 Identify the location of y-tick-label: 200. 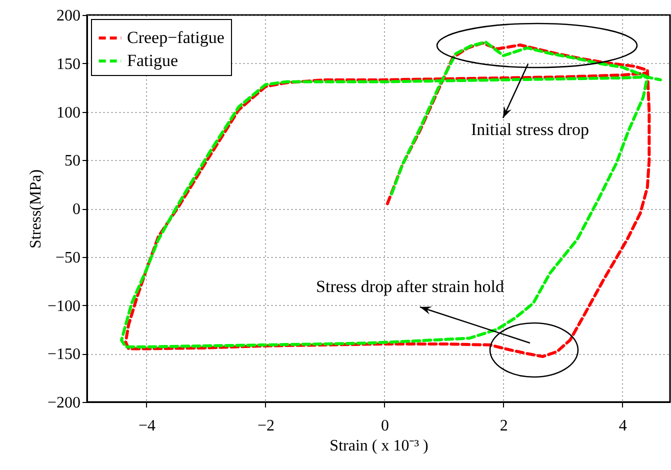
(68, 16).